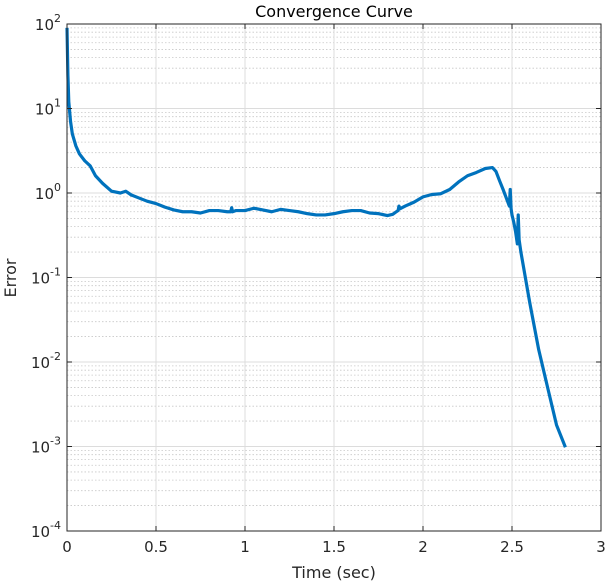  Describe the element at coordinates (512, 547) in the screenshot. I see `x-tick-label: 2.5` at that location.